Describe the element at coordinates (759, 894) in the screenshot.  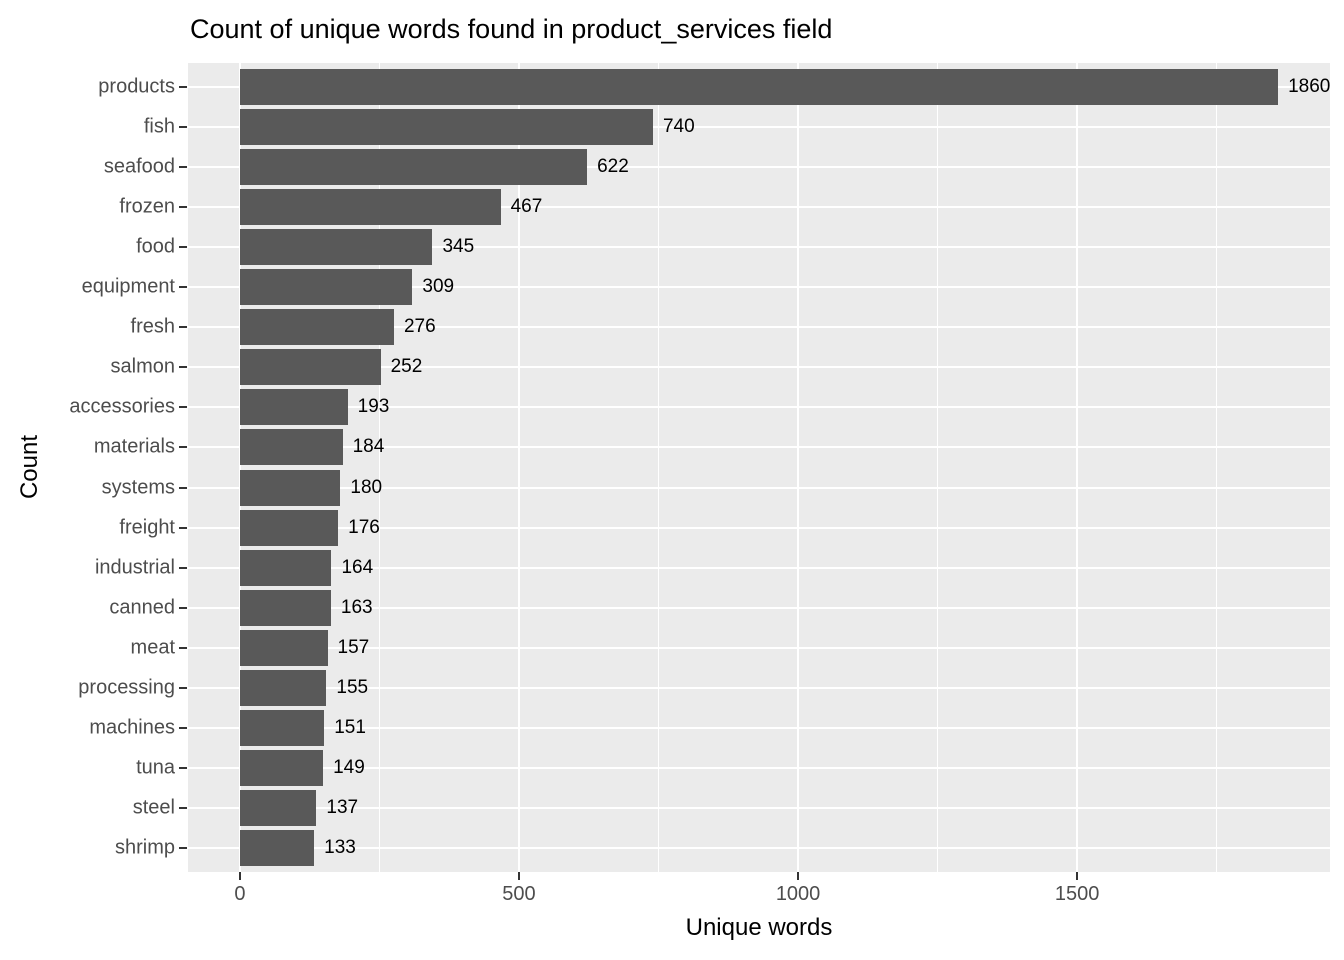
I see `x-axis: 0 500 1000 1500` at that location.